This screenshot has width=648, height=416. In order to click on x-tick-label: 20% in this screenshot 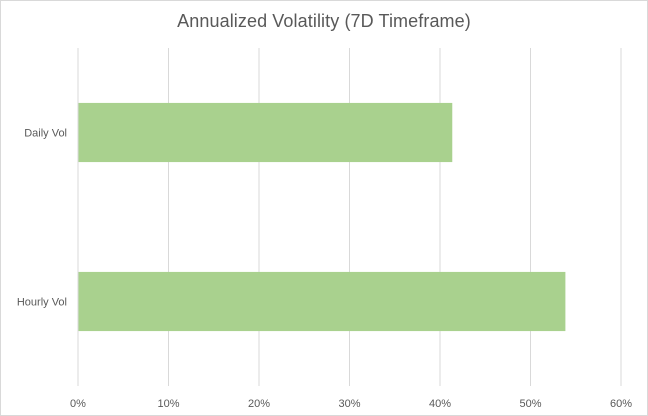, I will do `click(259, 404)`.